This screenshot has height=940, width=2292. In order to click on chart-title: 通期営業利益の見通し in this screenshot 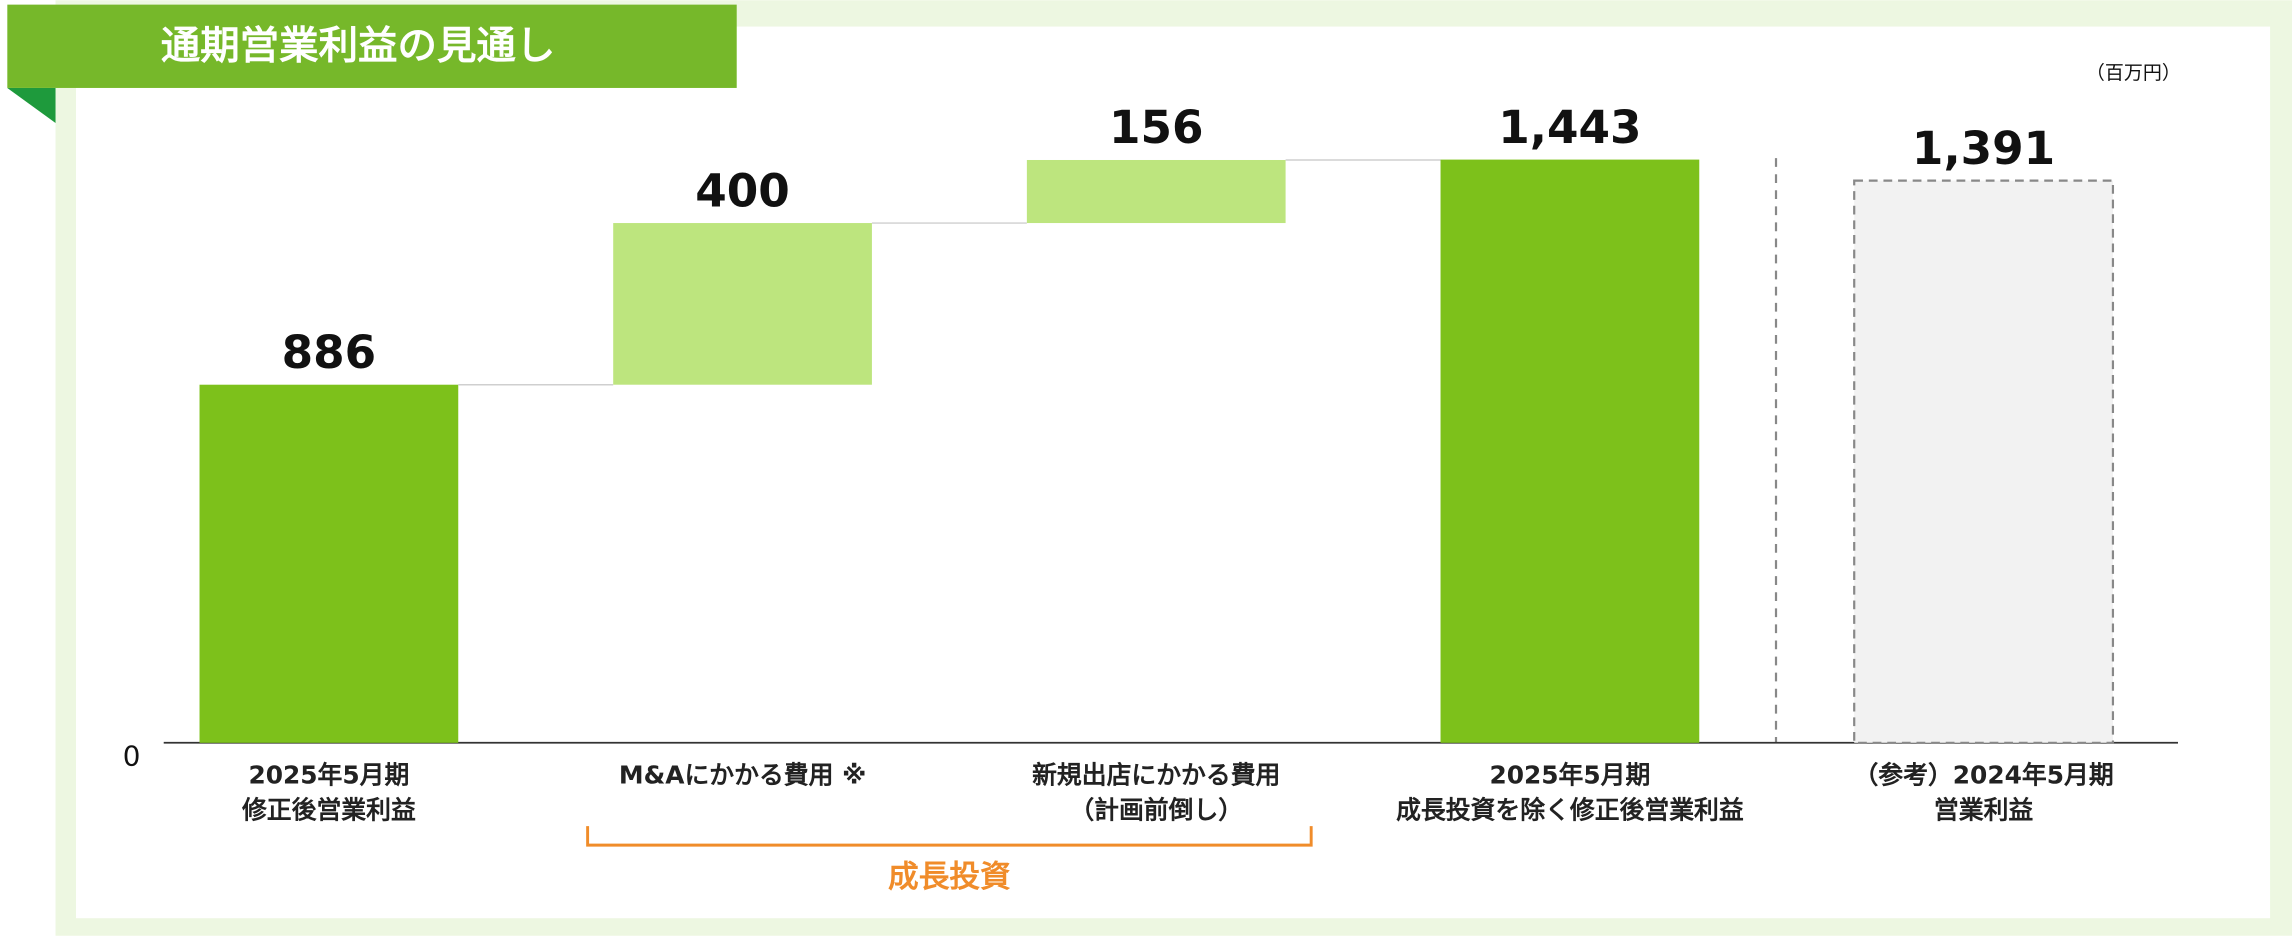, I will do `click(358, 46)`.